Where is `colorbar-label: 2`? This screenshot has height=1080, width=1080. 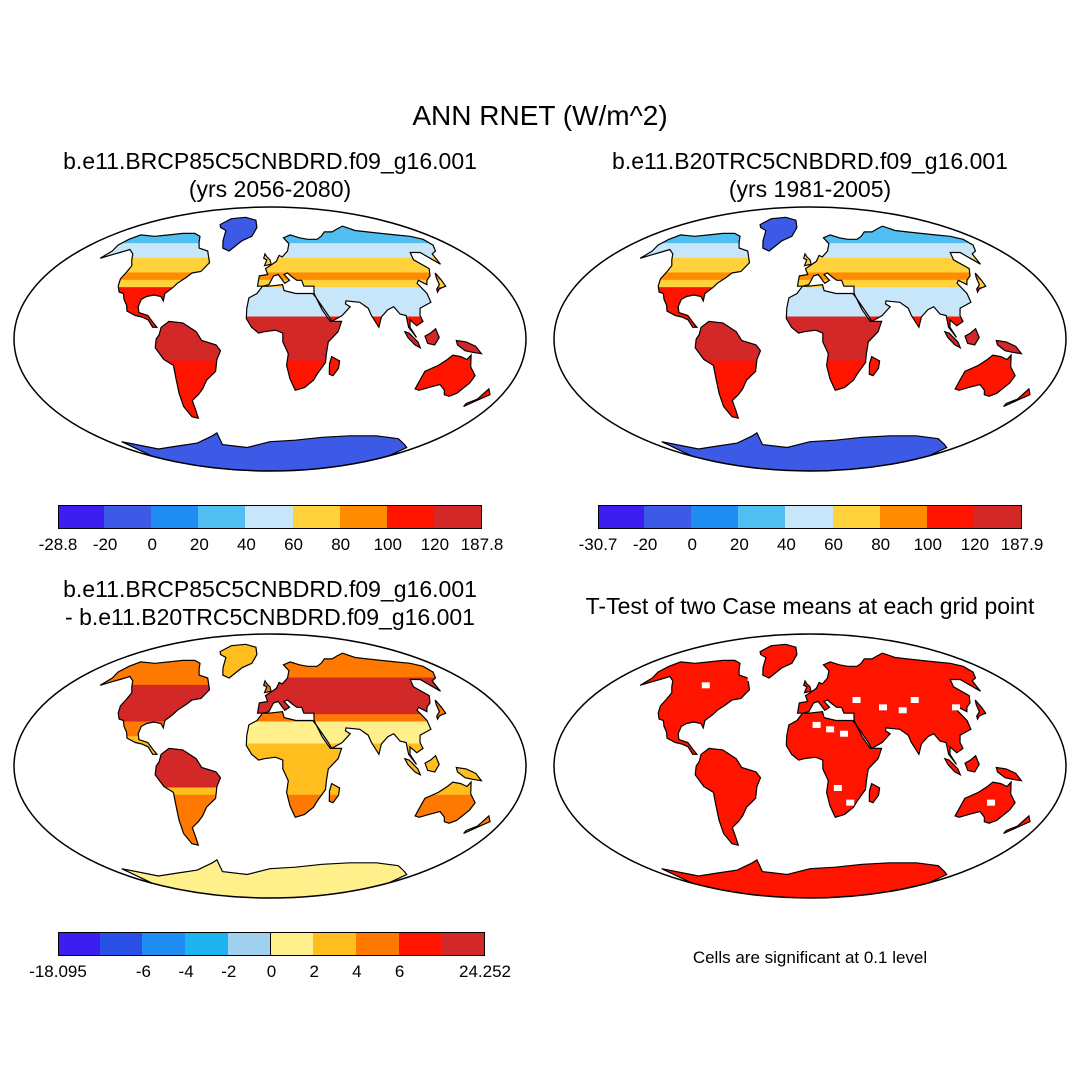
colorbar-label: 2 is located at coordinates (314, 971).